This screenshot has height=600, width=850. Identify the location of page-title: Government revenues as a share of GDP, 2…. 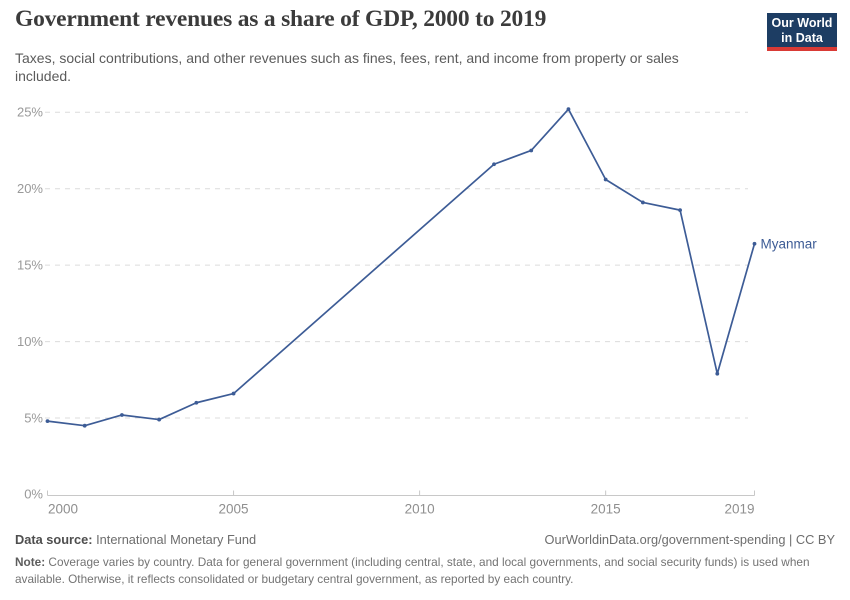
(281, 19).